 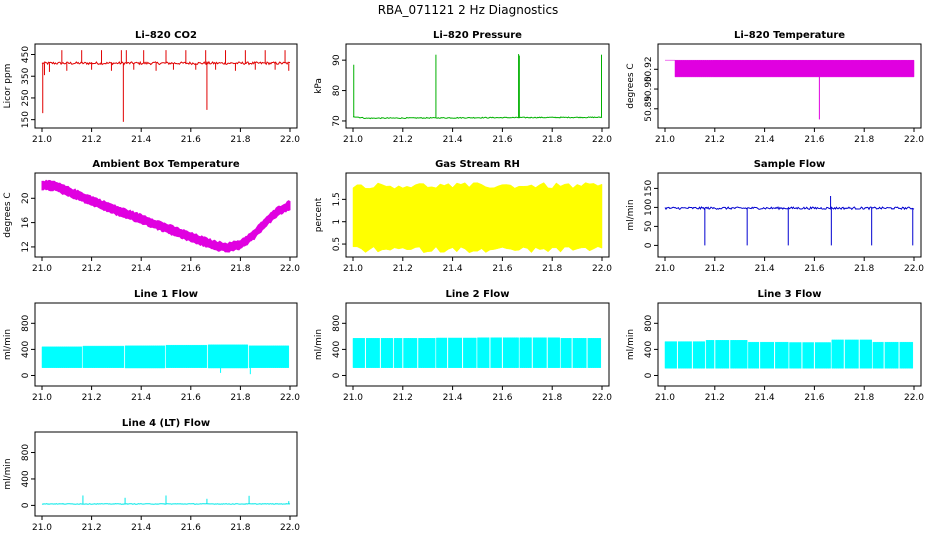 I want to click on main-title: RBA_071121 2 Hz Diagnostics, so click(x=468, y=10).